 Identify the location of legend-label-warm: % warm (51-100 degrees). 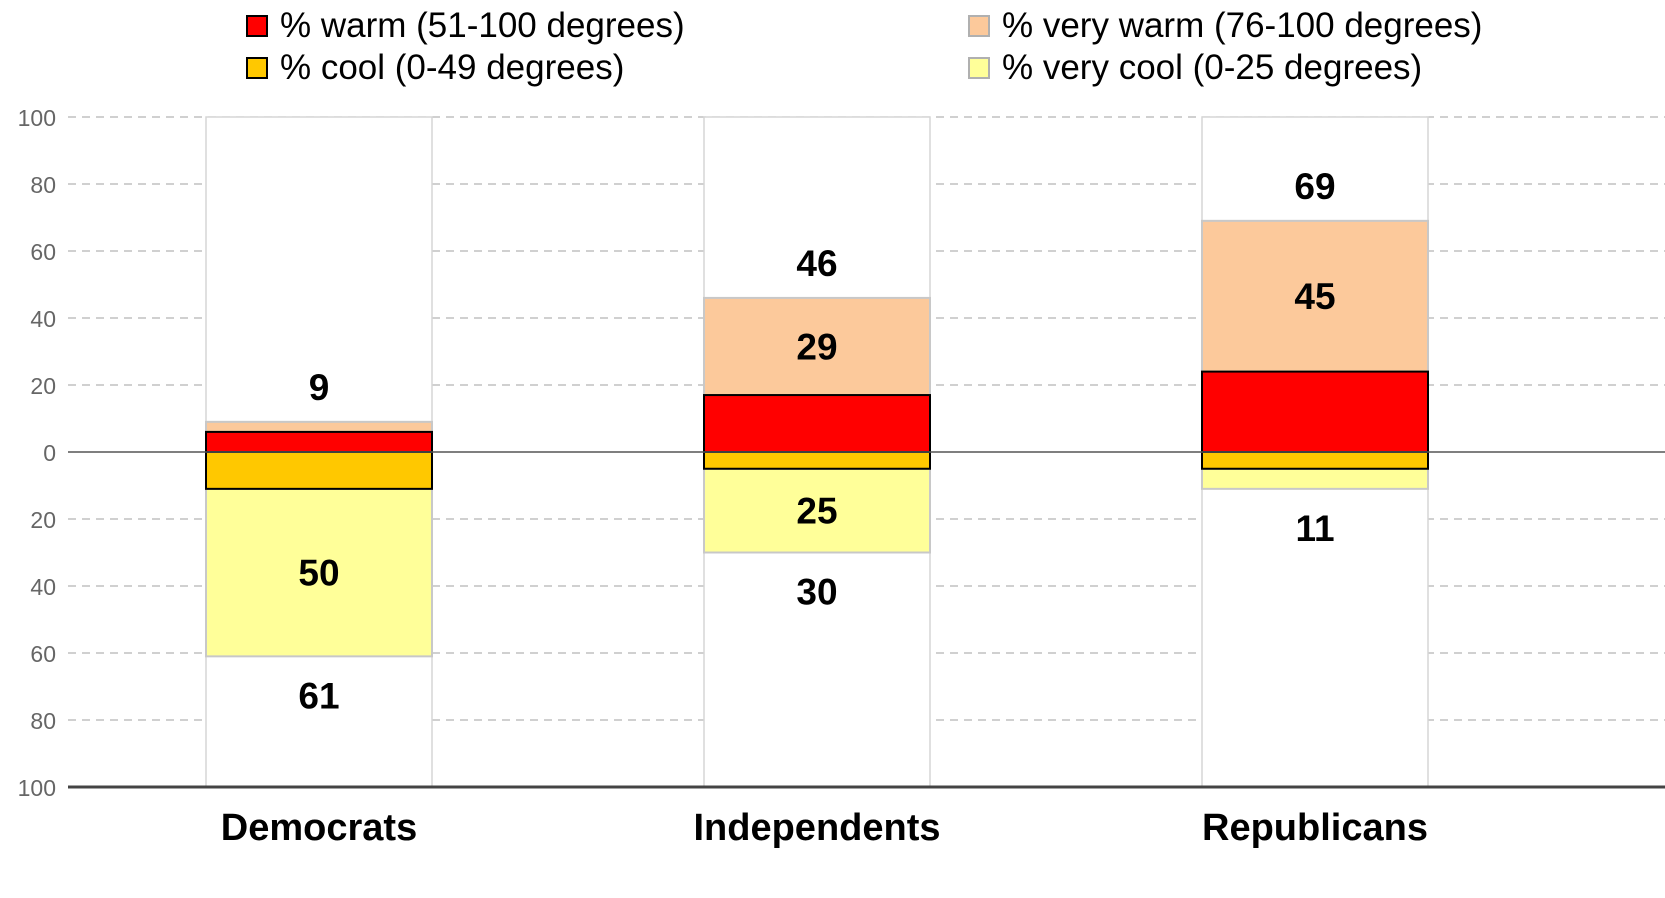
(482, 25).